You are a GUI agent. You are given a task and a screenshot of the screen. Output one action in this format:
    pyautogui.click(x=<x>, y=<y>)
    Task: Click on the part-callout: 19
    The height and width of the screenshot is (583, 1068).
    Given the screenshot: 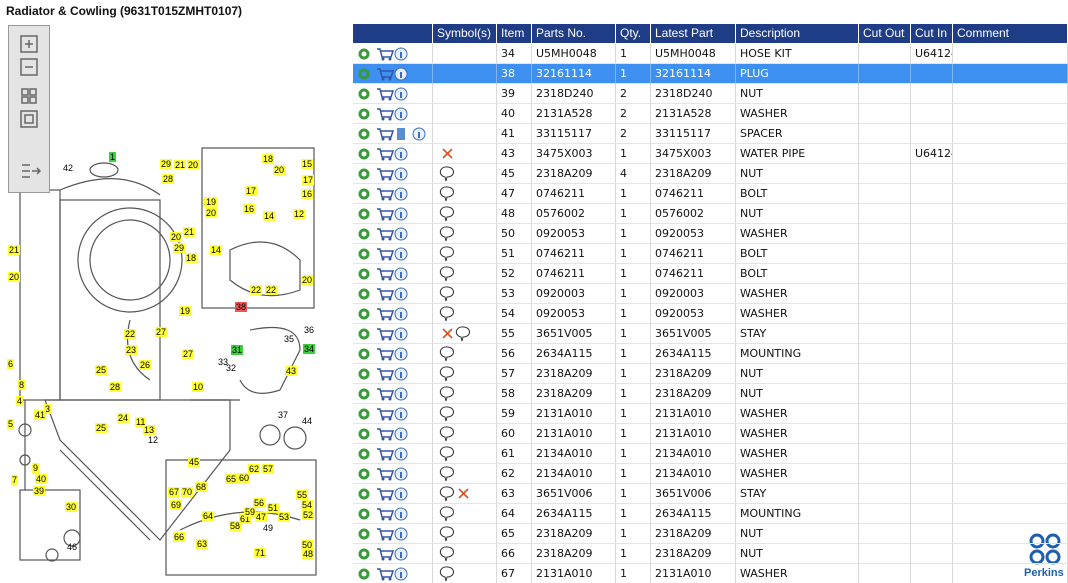 What is the action you would take?
    pyautogui.click(x=211, y=202)
    